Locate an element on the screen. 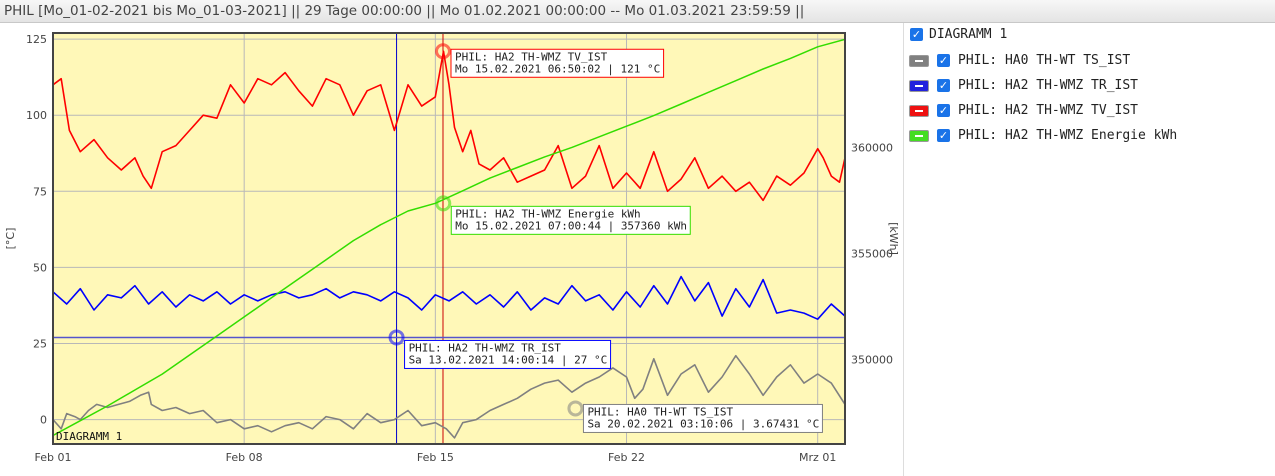 The height and width of the screenshot is (476, 1275). y-tick-label-left: 50 is located at coordinates (40, 267).